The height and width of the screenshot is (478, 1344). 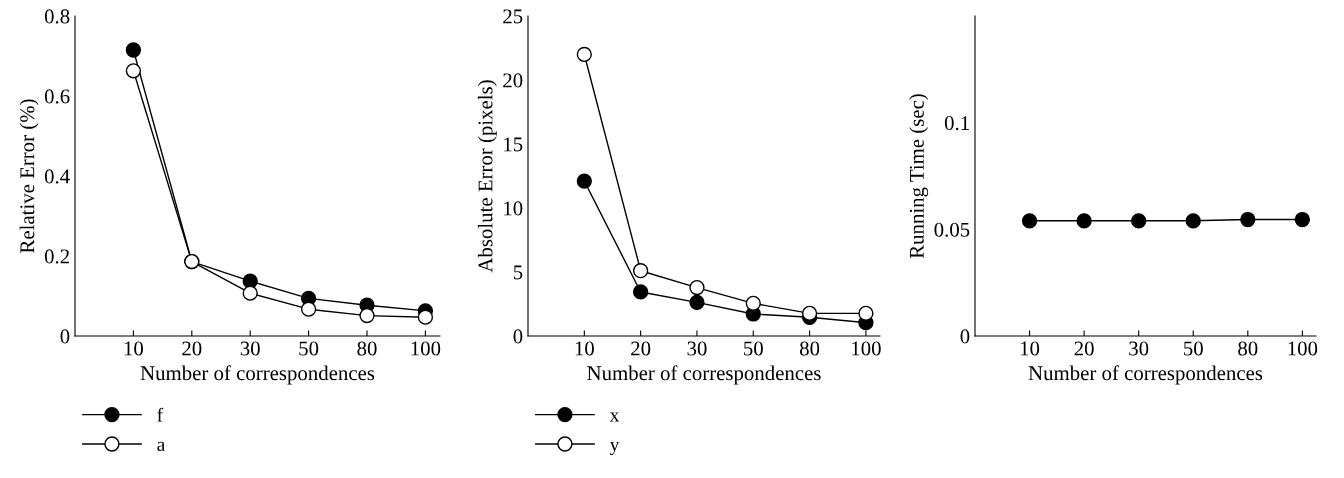 What do you see at coordinates (57, 16) in the screenshot?
I see `y-tick-label: 0.8` at bounding box center [57, 16].